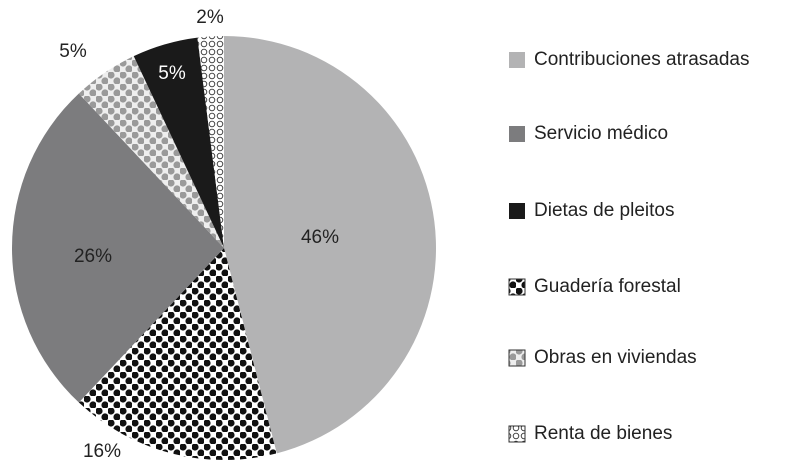 The image size is (808, 463). What do you see at coordinates (601, 133) in the screenshot?
I see `legend-label: Servicio médico` at bounding box center [601, 133].